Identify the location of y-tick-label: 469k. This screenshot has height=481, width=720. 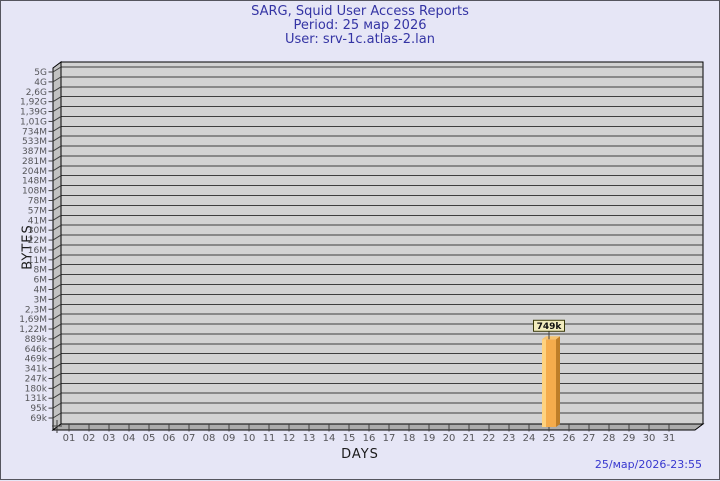
(36, 360).